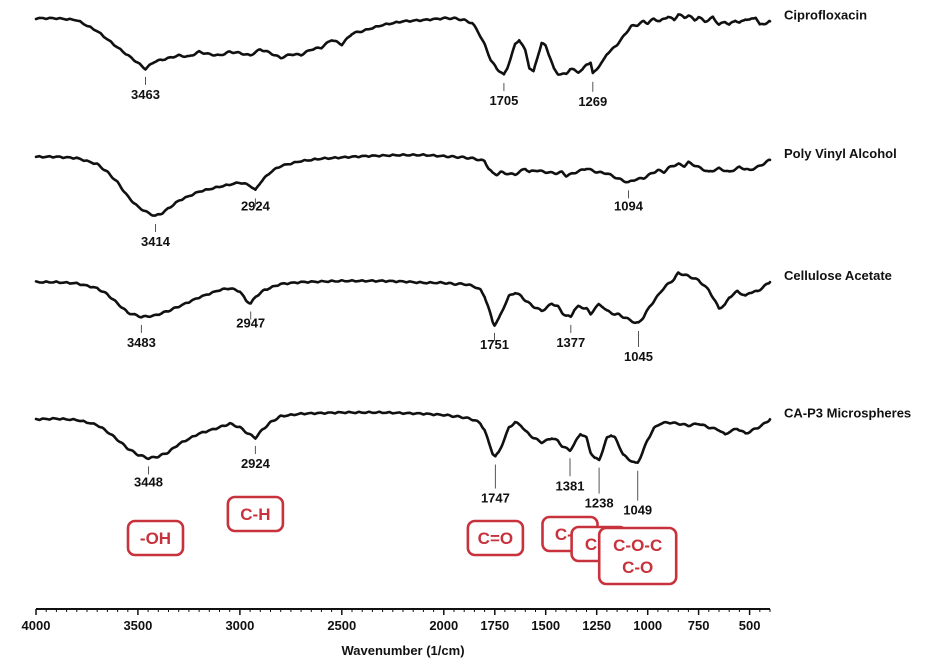 The width and height of the screenshot is (936, 664). I want to click on group-label-text: C-H, so click(255, 514).